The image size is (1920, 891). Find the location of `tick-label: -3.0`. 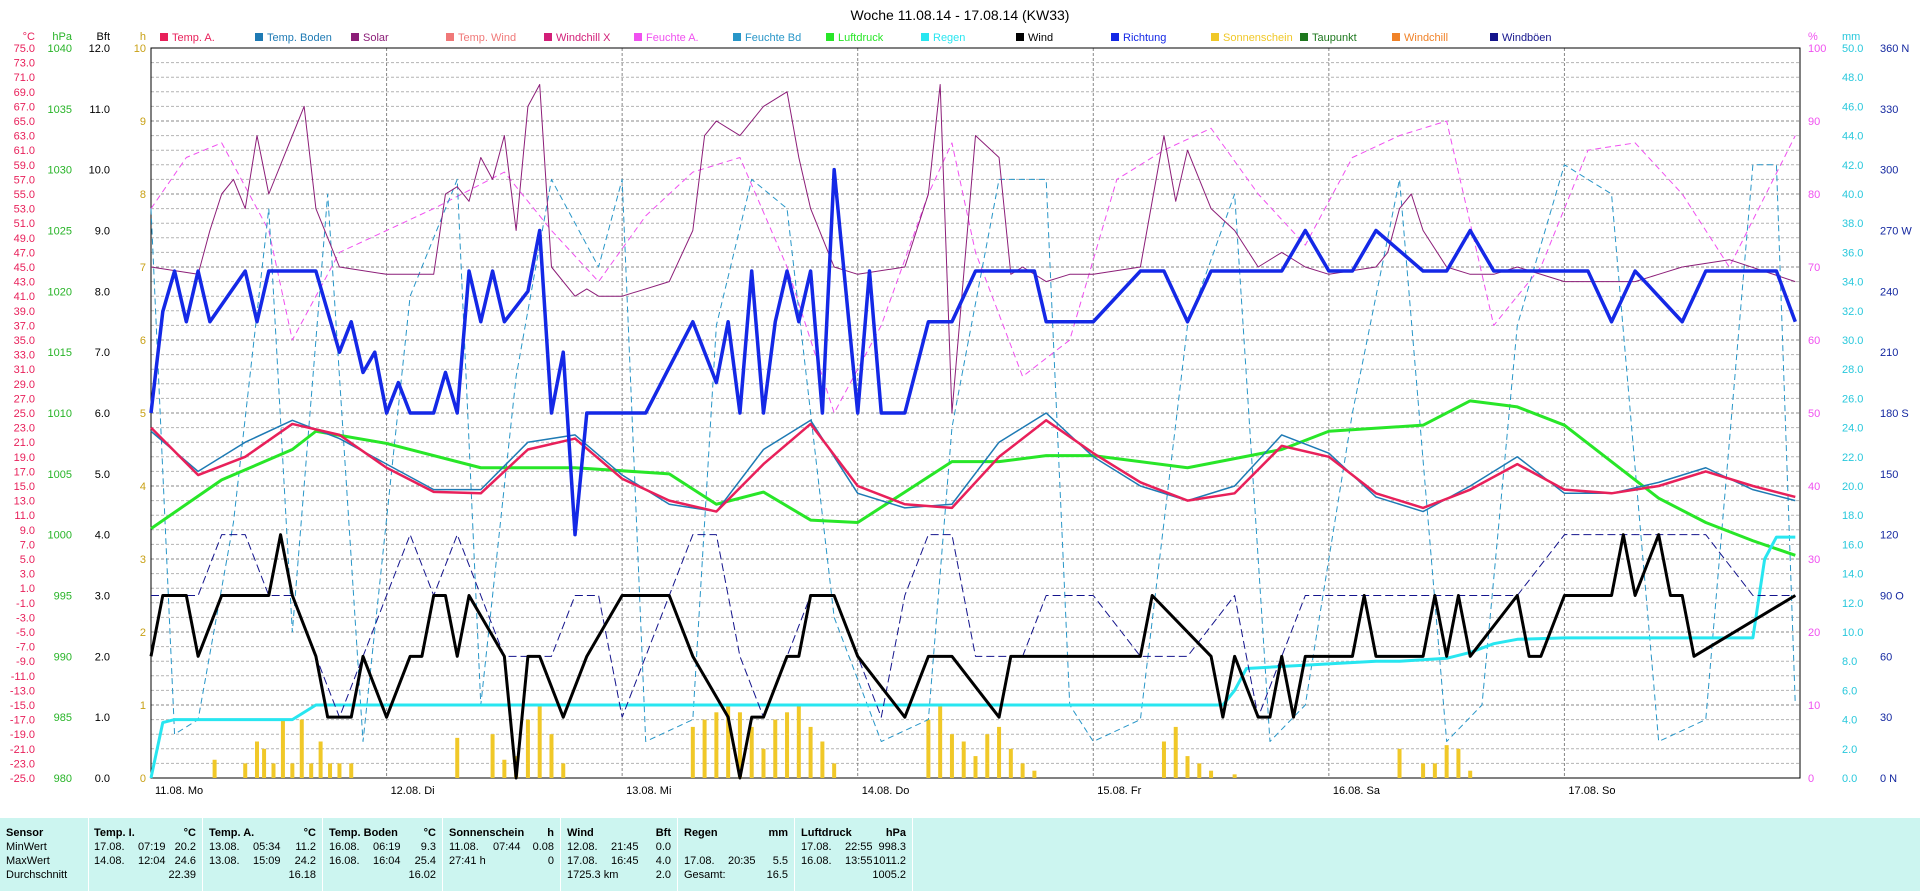

tick-label: -3.0 is located at coordinates (25, 618).